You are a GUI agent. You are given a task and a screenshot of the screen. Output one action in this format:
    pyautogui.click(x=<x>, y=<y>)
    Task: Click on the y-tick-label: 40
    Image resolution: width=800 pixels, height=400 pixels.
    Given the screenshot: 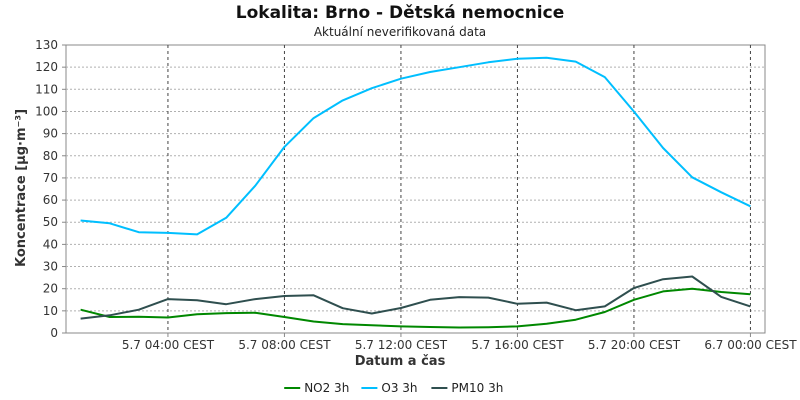 What is the action you would take?
    pyautogui.click(x=50, y=244)
    